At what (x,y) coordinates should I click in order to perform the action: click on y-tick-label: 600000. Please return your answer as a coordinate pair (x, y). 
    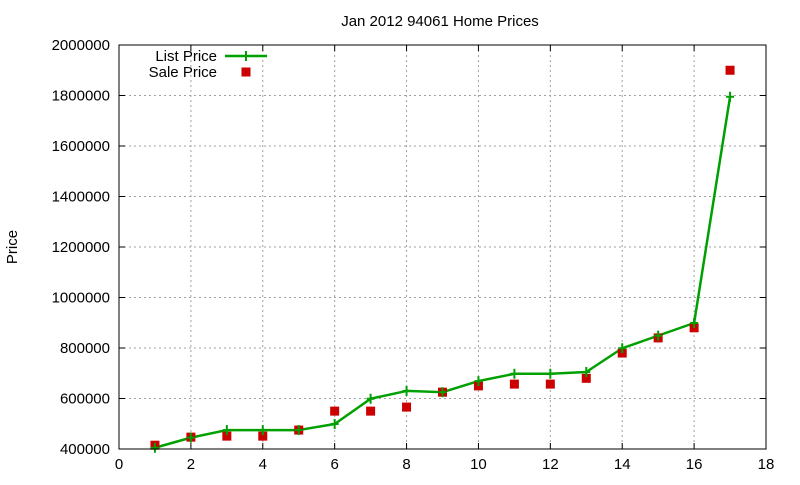
    Looking at the image, I should click on (85, 399).